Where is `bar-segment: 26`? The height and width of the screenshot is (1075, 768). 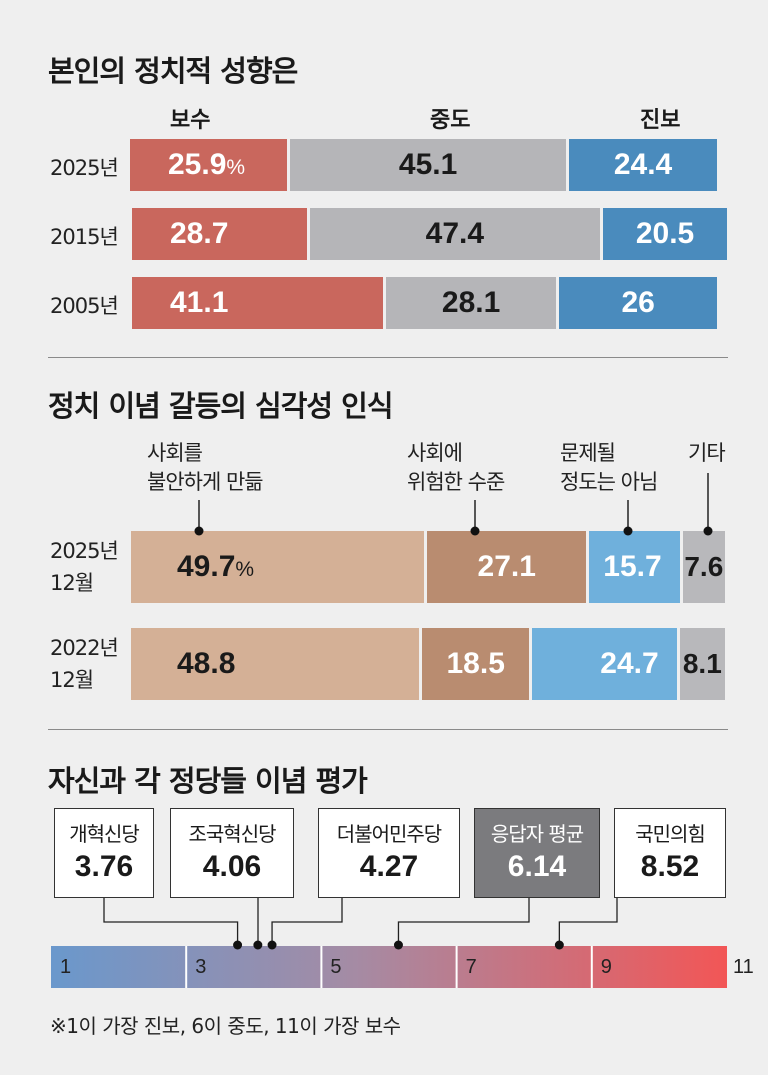 bar-segment: 26 is located at coordinates (638, 303).